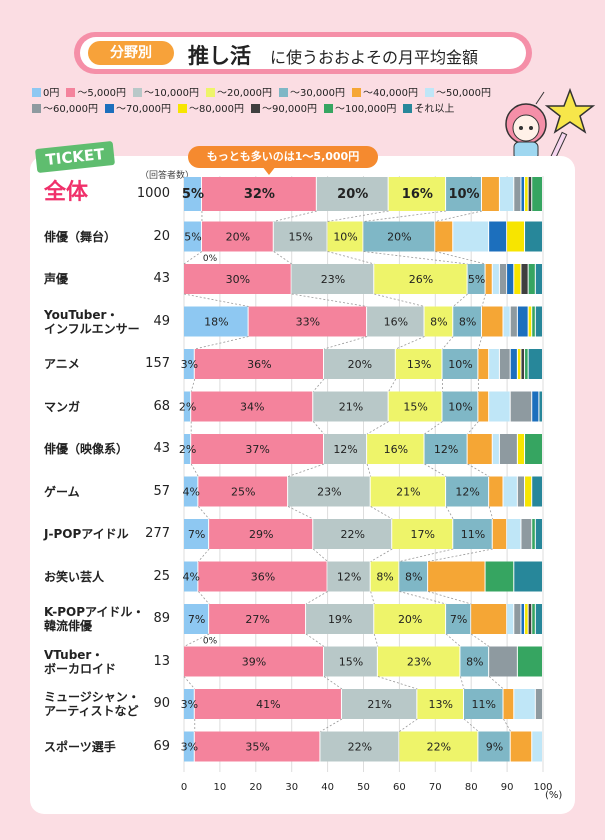 Image resolution: width=605 pixels, height=840 pixels. Describe the element at coordinates (131, 53) in the screenshot. I see `title-badge: 分野別` at that location.